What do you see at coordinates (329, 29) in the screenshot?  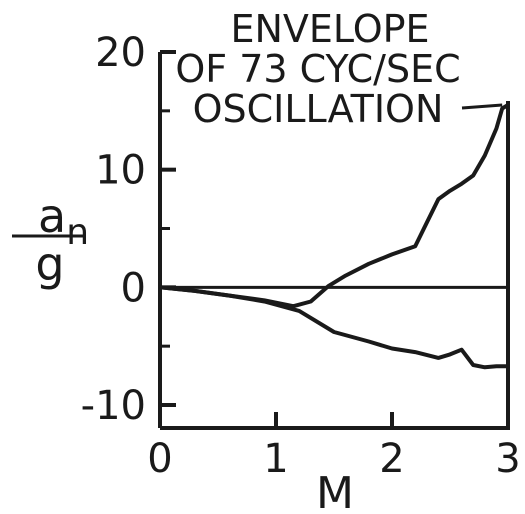 I see `annotation-line-1: ENVELOPE` at bounding box center [329, 29].